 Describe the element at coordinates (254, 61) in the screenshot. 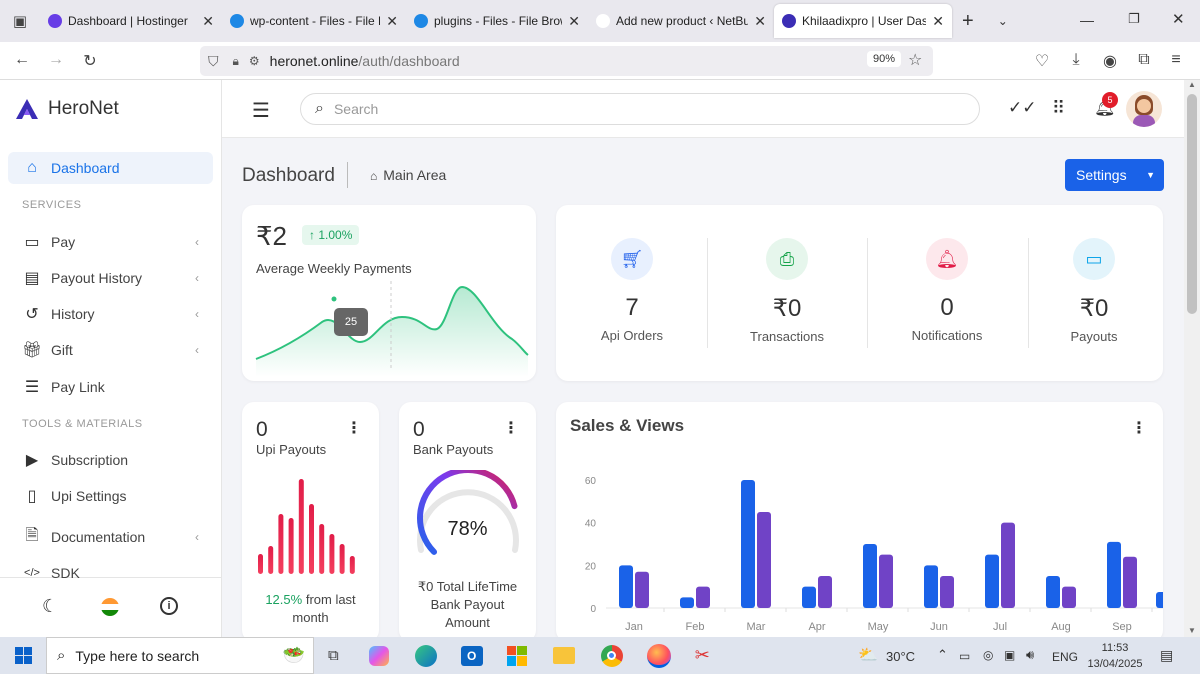

I see `permissions-icon: ⚙` at that location.